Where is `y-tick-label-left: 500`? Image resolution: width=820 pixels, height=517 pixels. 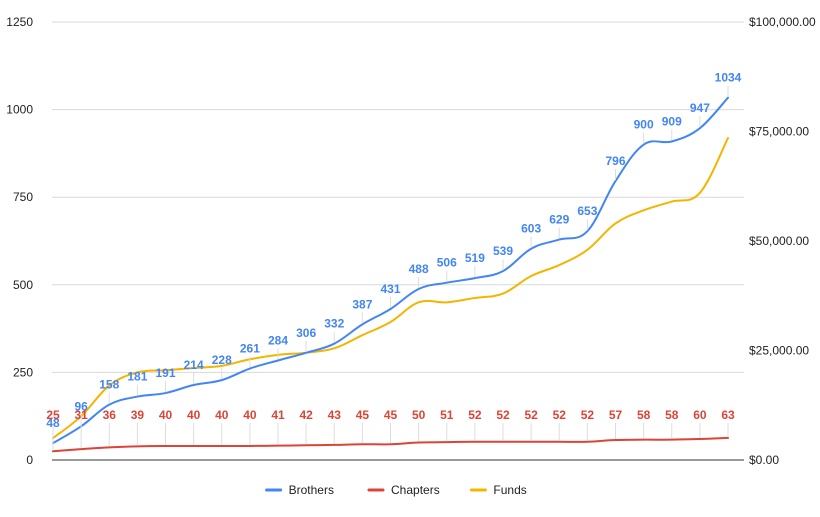 y-tick-label-left: 500 is located at coordinates (23, 285).